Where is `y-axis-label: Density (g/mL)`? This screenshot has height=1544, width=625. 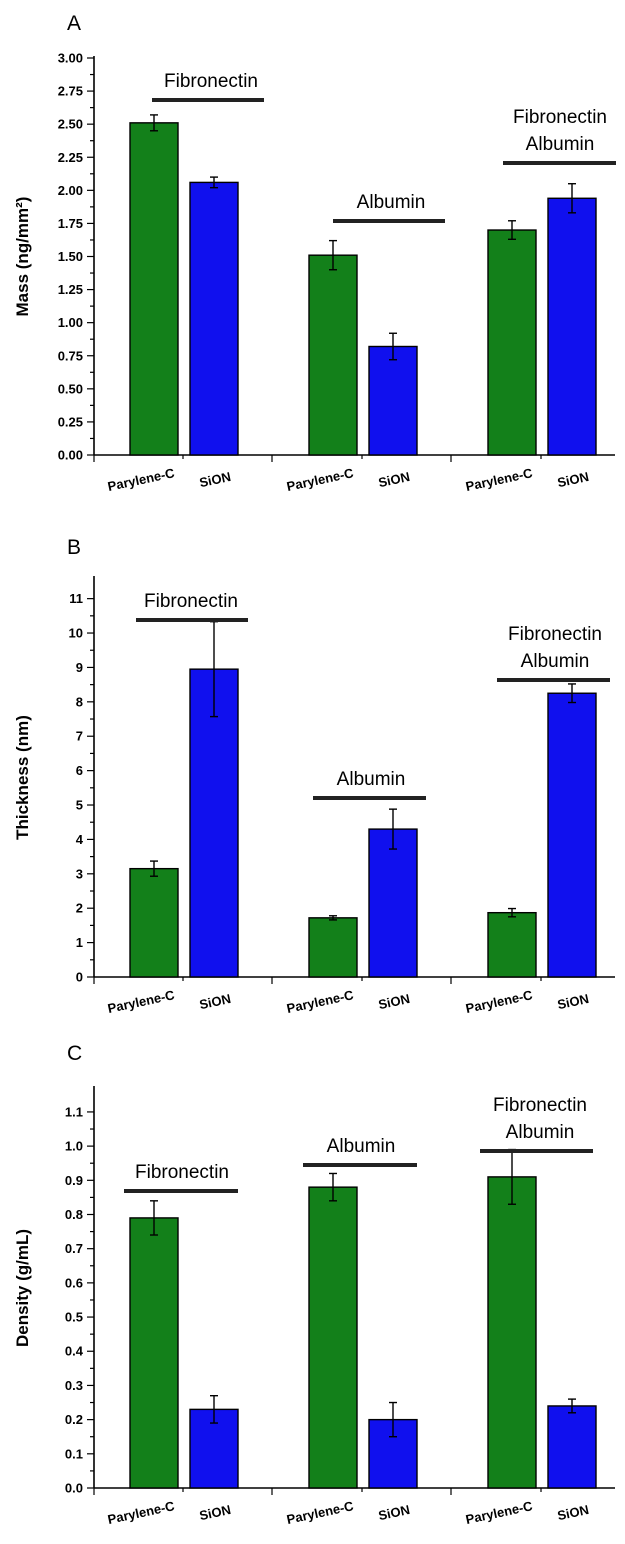
y-axis-label: Density (g/mL) is located at coordinates (22, 1288).